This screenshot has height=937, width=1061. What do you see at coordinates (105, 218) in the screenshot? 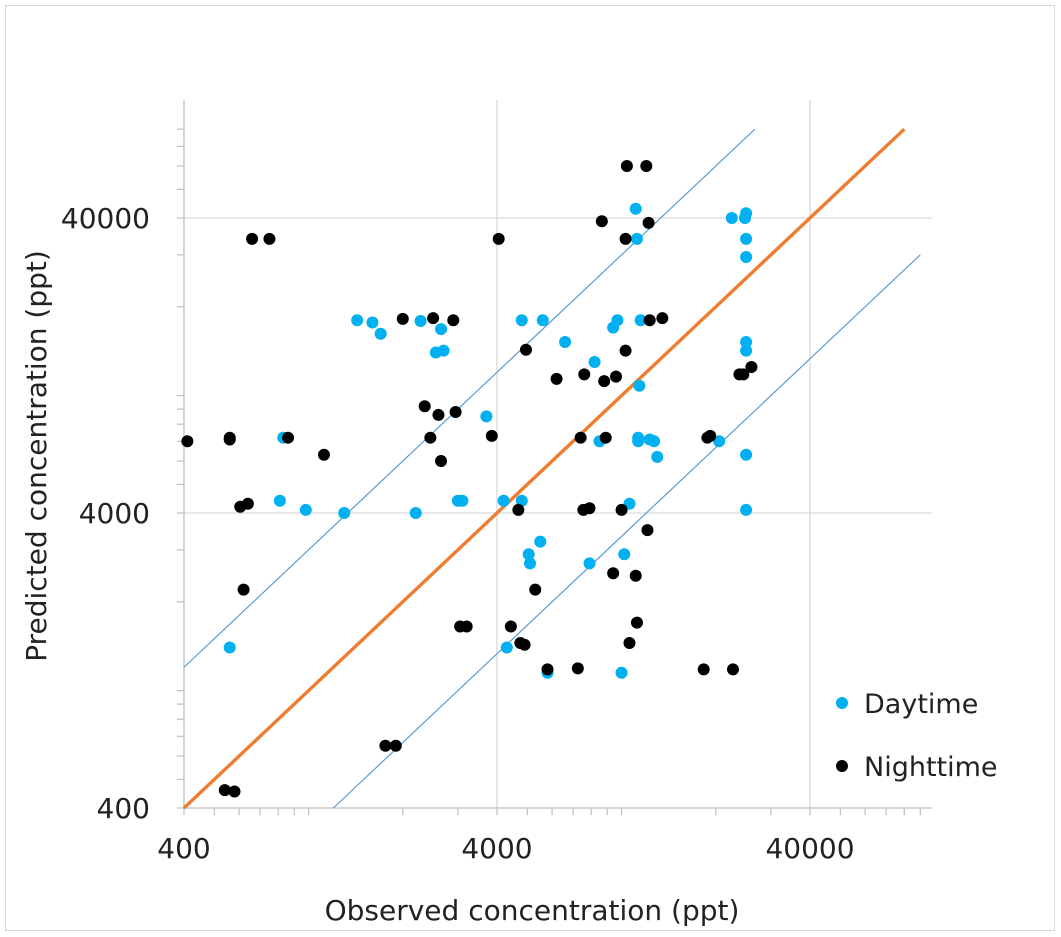
I see `y-tick-label: 40000` at bounding box center [105, 218].